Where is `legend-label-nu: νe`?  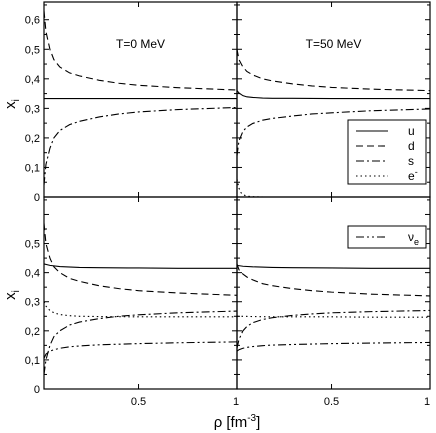 legend-label-nu: νe is located at coordinates (413, 238).